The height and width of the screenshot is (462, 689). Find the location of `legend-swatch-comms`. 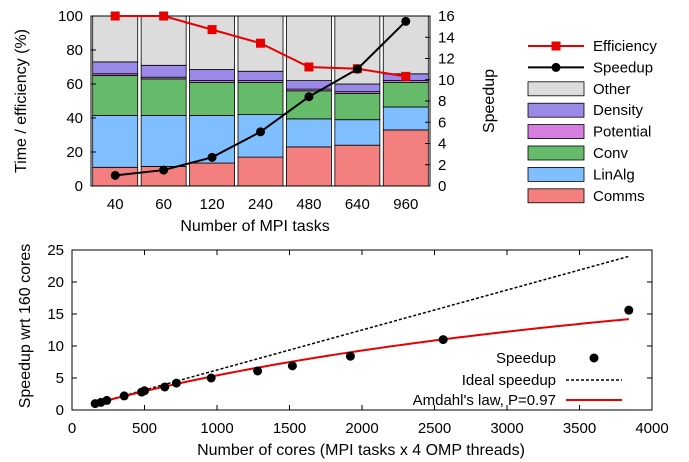

legend-swatch-comms is located at coordinates (556, 196).